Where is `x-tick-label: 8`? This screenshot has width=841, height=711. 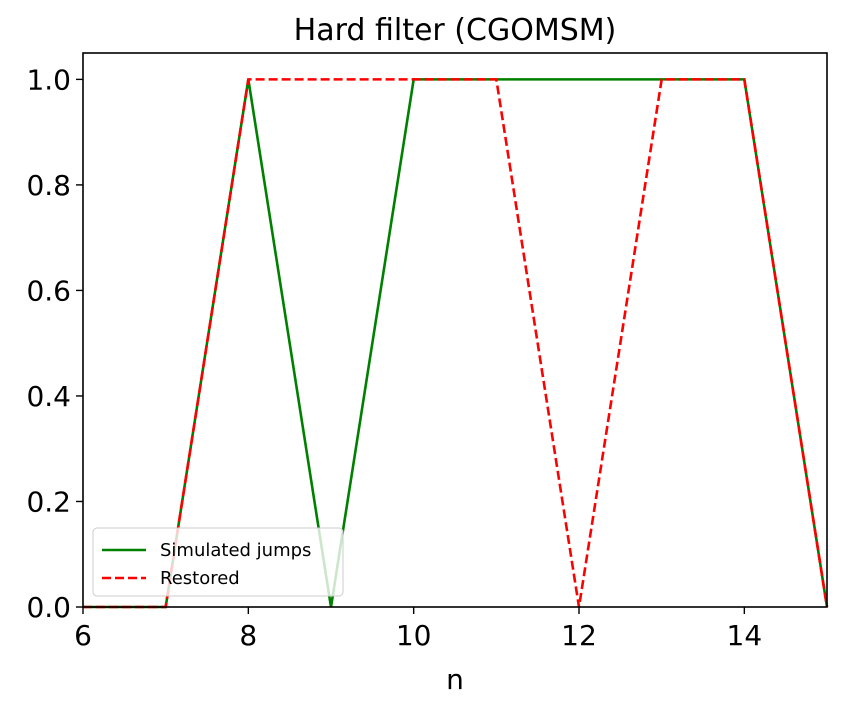 x-tick-label: 8 is located at coordinates (248, 635).